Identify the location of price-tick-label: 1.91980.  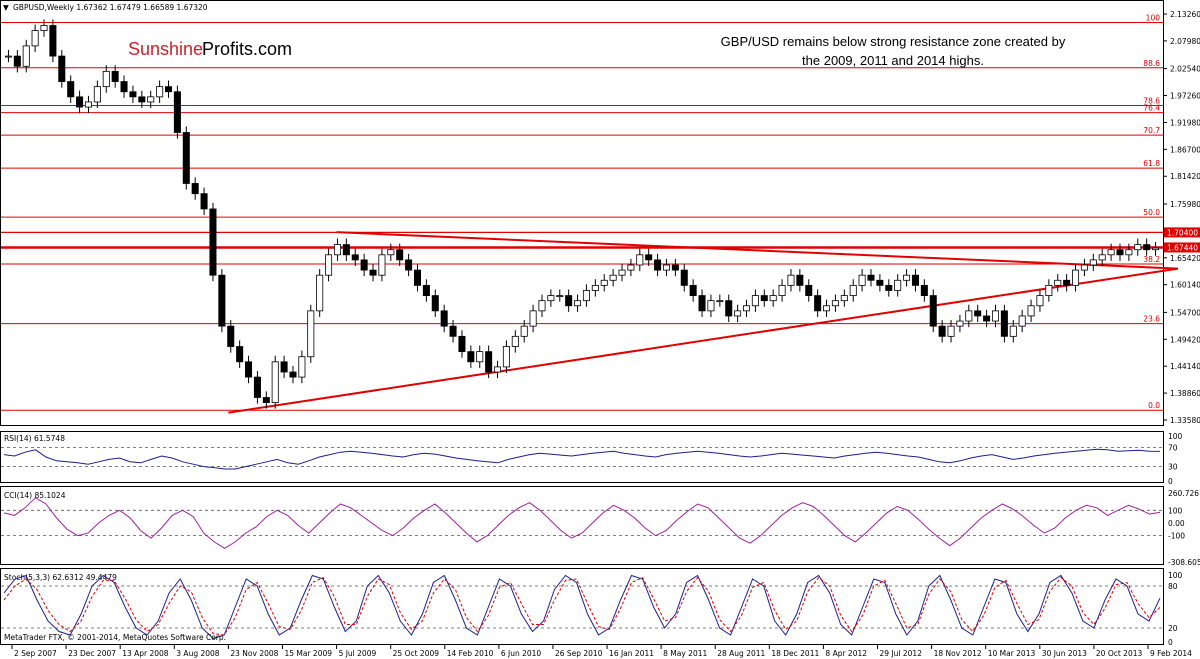
(1185, 122).